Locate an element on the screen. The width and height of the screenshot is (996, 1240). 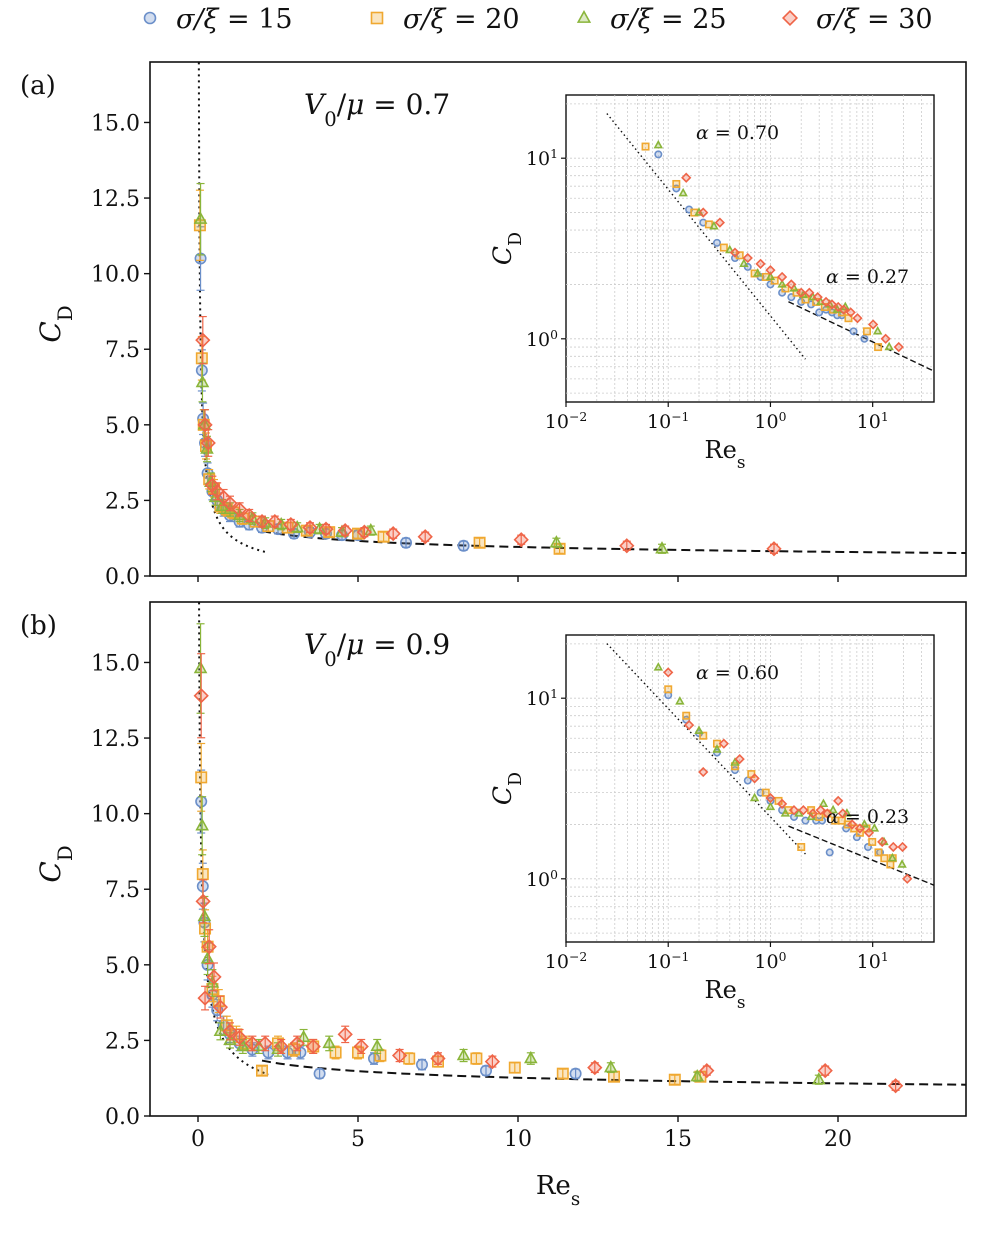
inset-y-axis-label: CD is located at coordinates (507, 788).